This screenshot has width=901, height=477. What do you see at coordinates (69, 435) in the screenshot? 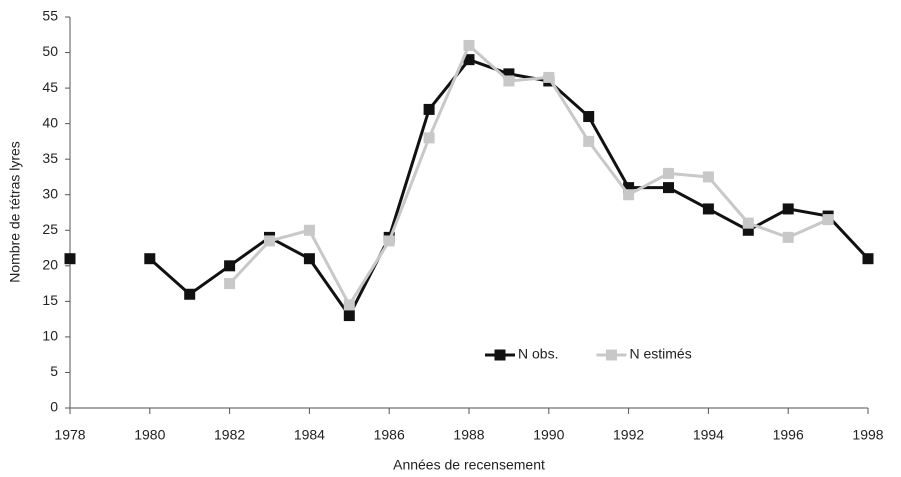
I see `x-tick-label: 1978` at bounding box center [69, 435].